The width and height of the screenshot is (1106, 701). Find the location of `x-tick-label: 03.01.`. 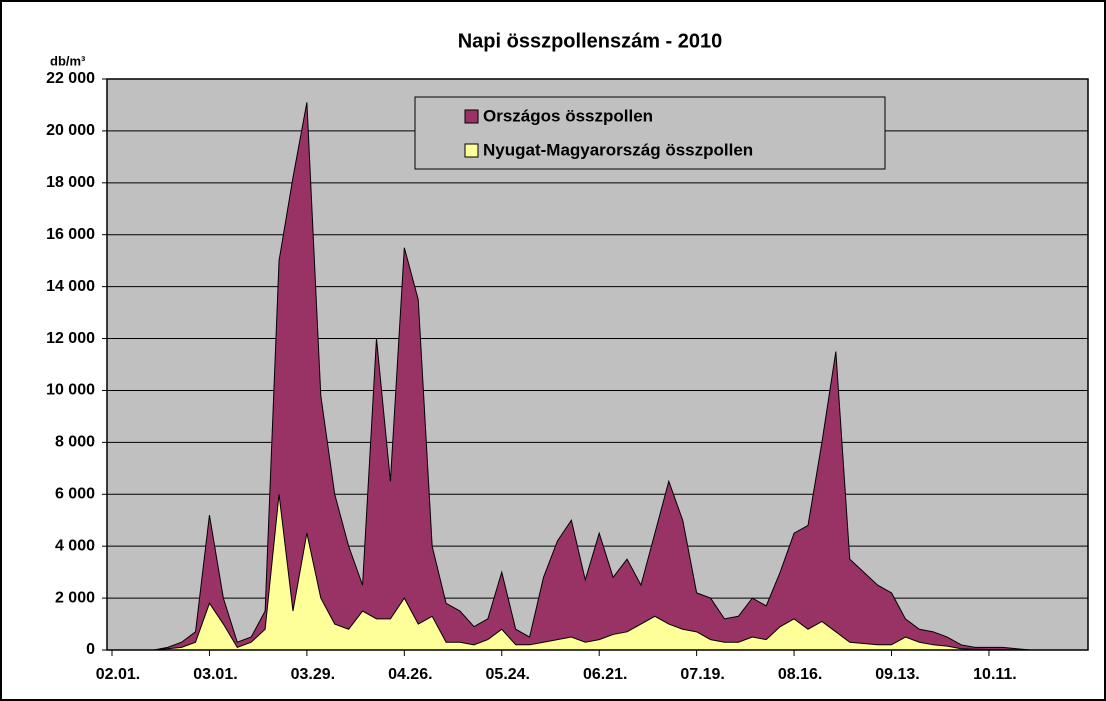

x-tick-label: 03.01. is located at coordinates (215, 674).